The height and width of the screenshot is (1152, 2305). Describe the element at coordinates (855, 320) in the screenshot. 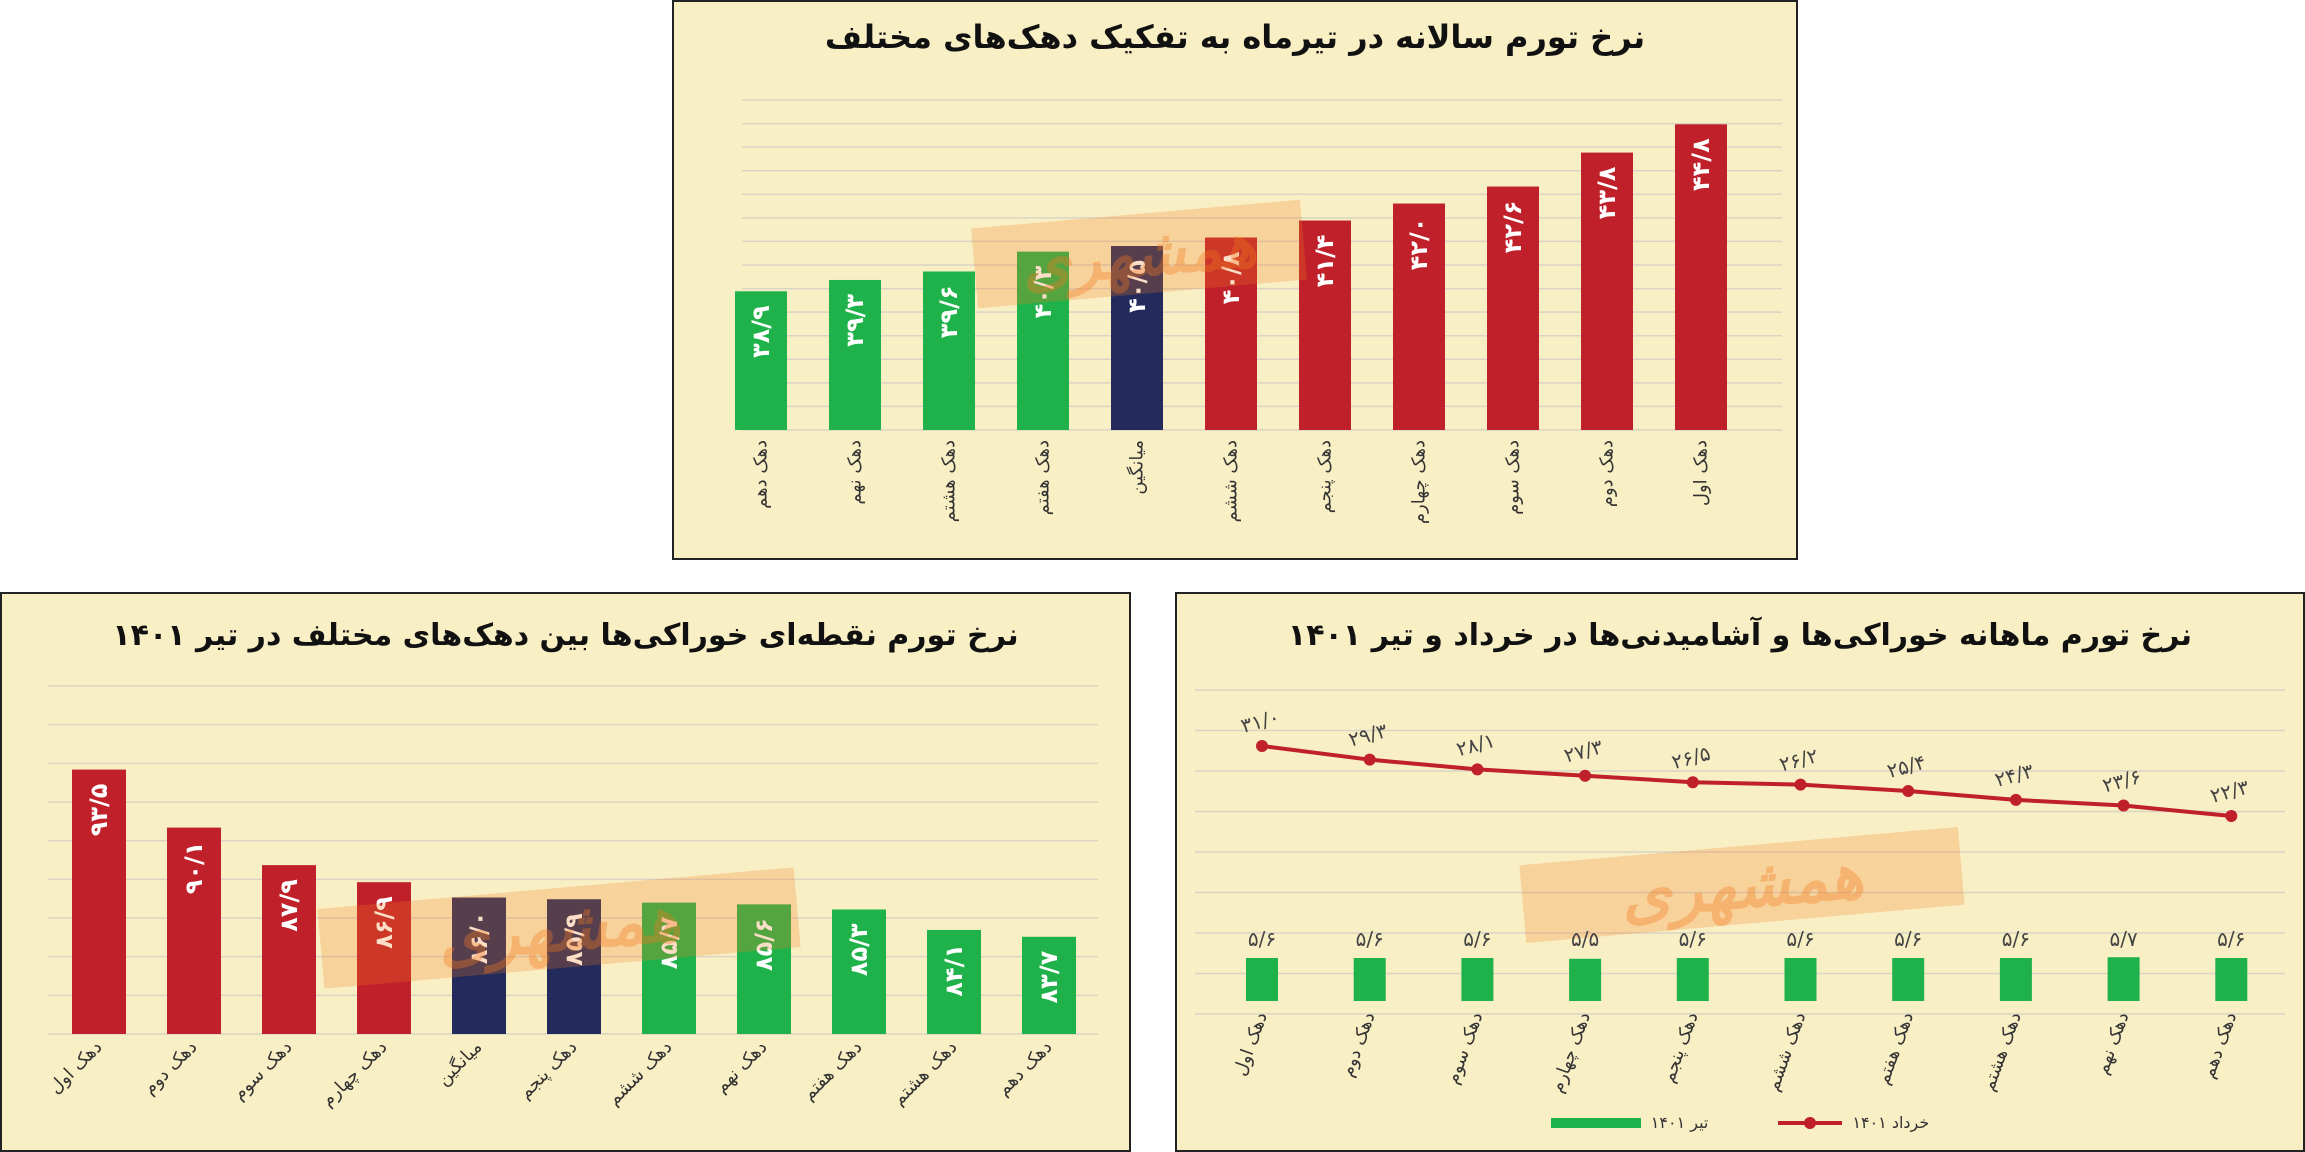

I see `bar-value-label: ۳۹/۳` at that location.